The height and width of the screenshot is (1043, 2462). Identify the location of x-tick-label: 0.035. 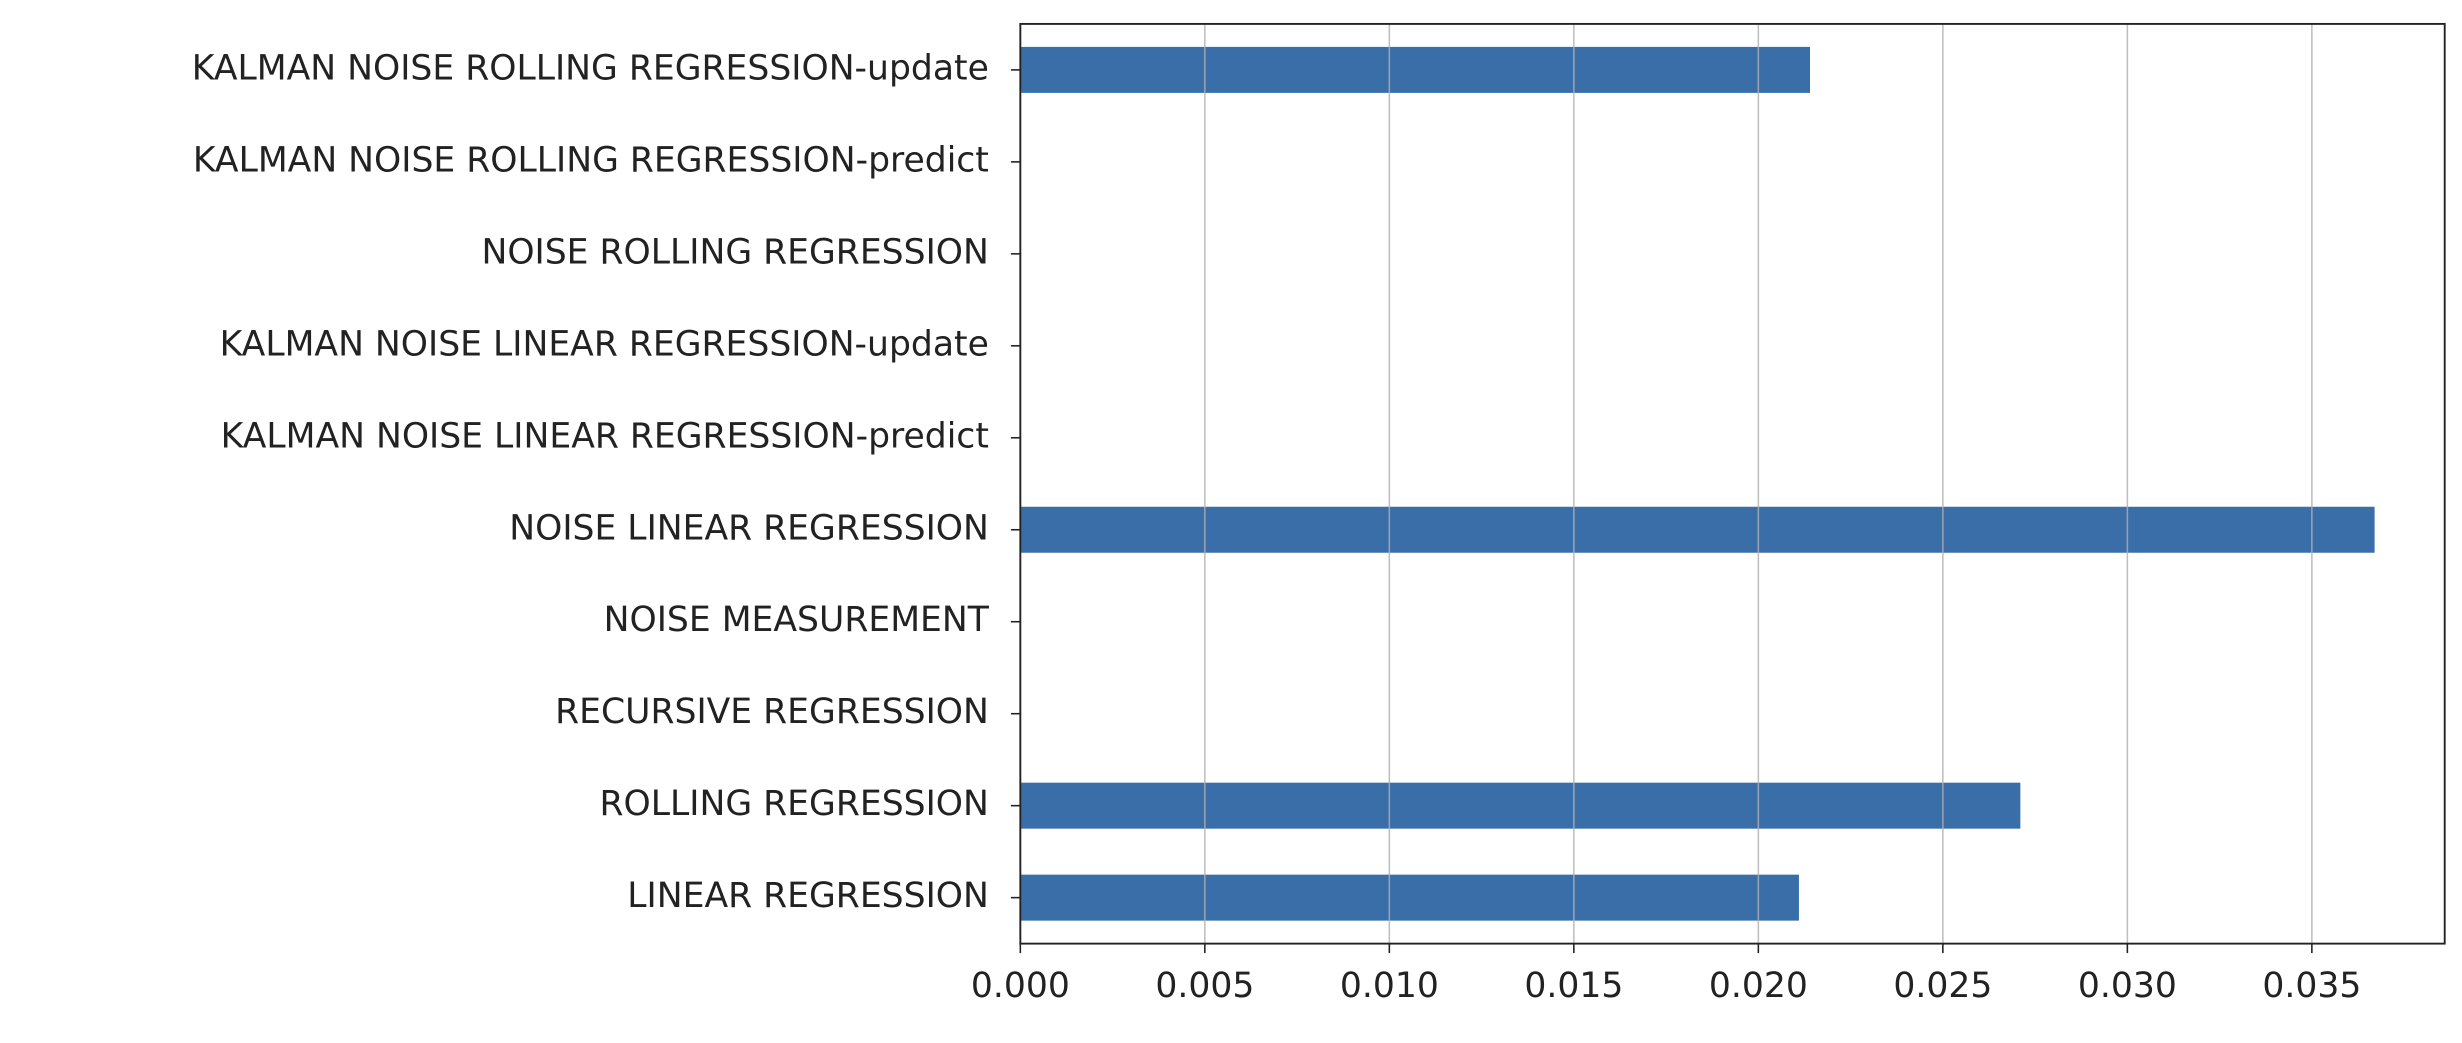
(2311, 986).